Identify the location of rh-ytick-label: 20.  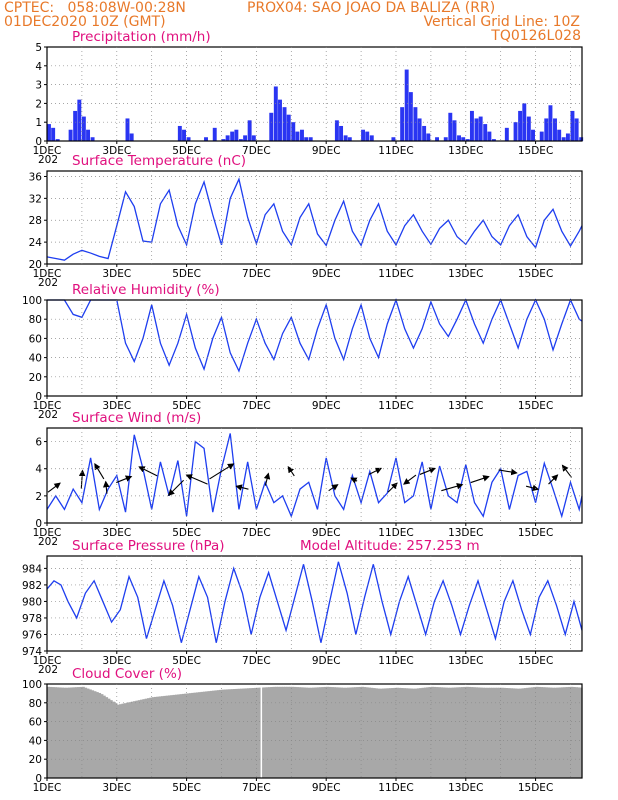
(35, 378).